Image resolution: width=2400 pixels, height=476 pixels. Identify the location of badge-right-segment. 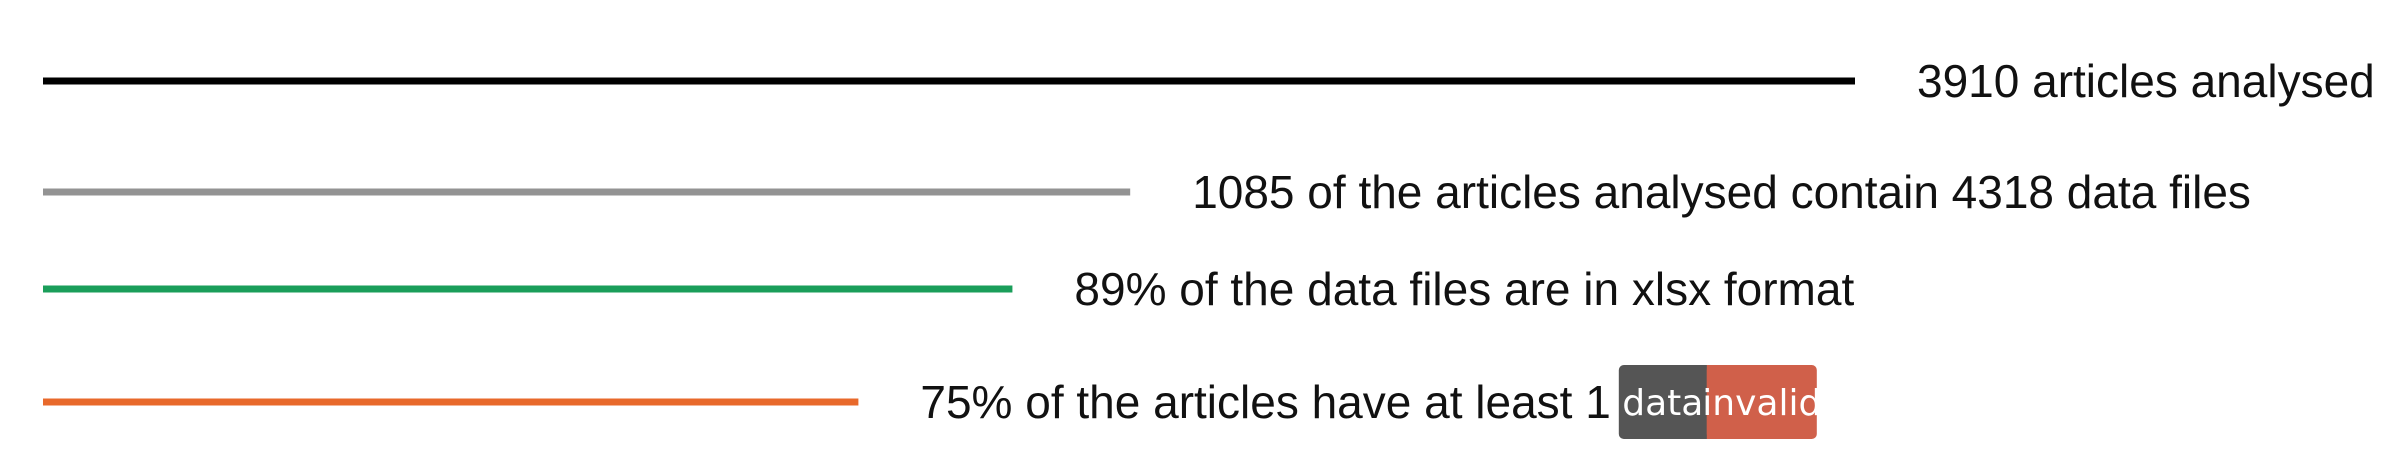
(1761, 402).